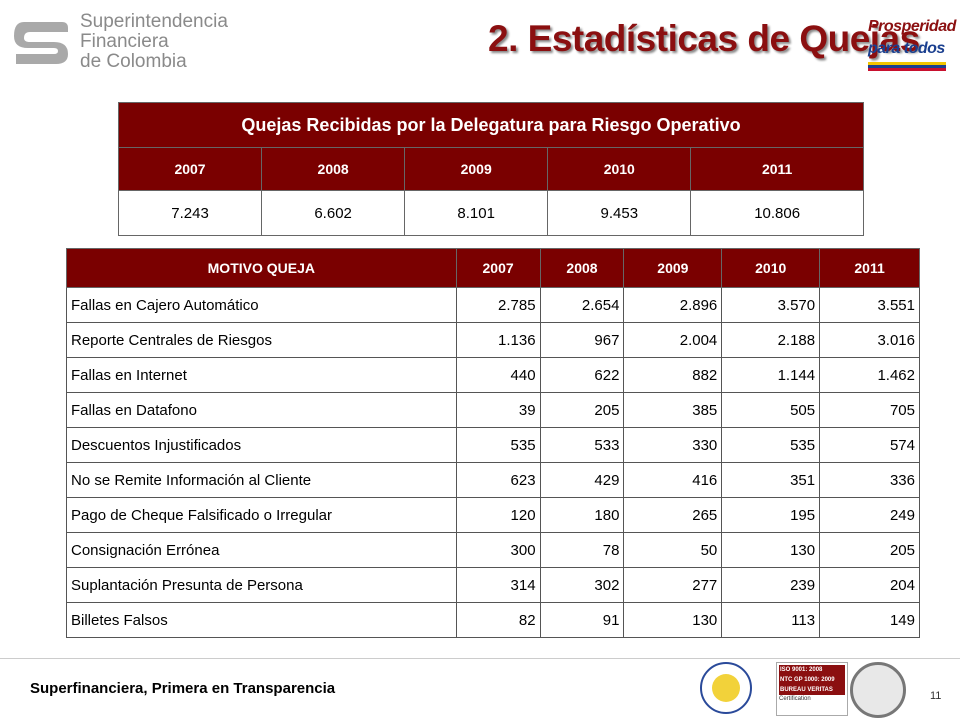 The image size is (960, 720). I want to click on table1-value: 6.602, so click(333, 213).